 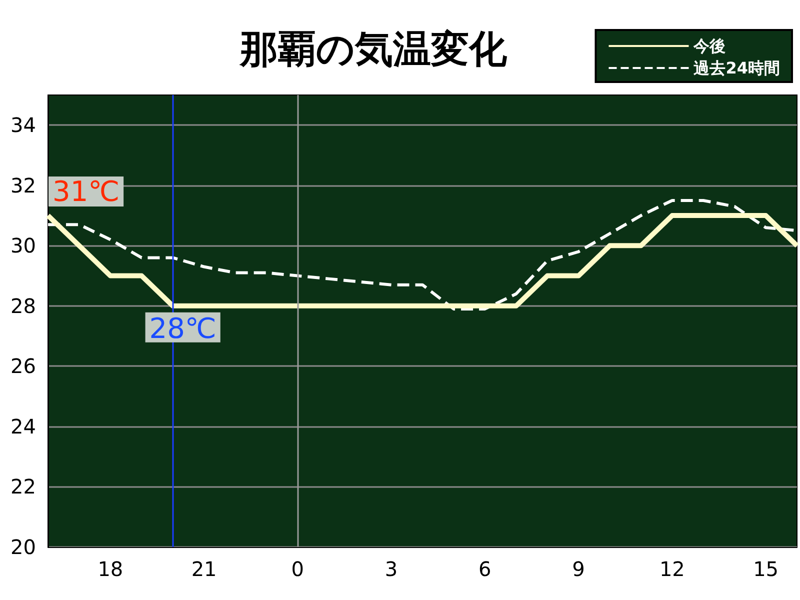 What do you see at coordinates (709, 46) in the screenshot?
I see `legend-label: 今後` at bounding box center [709, 46].